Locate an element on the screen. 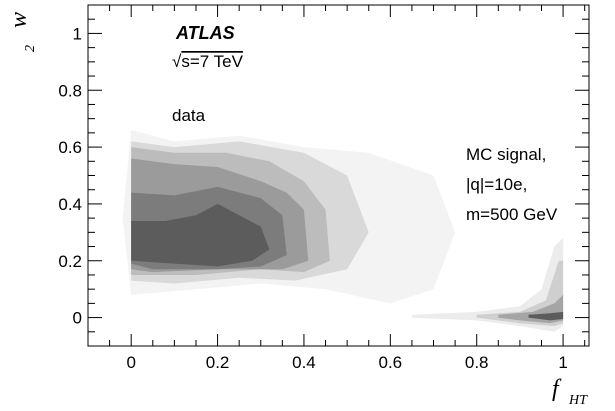  y-axis-title: w 2 is located at coordinates (22, 32).